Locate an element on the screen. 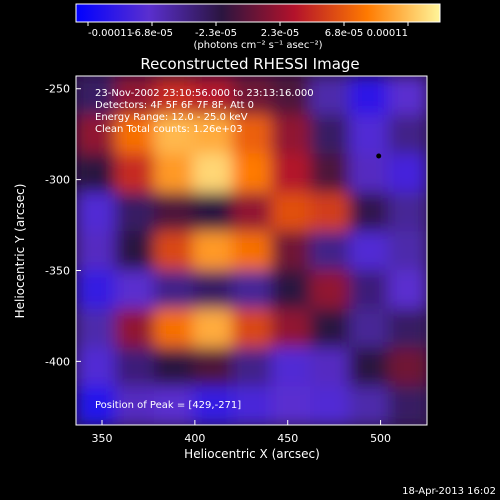 This screenshot has width=500, height=500. x-axis-label: Heliocentric X (arcsec) is located at coordinates (252, 454).